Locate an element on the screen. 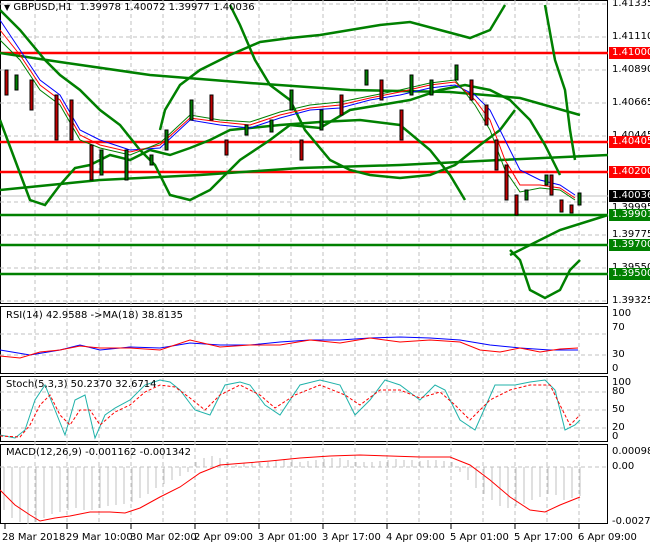 The height and width of the screenshot is (550, 650). time-label: 28 Mar 2018 is located at coordinates (34, 537).